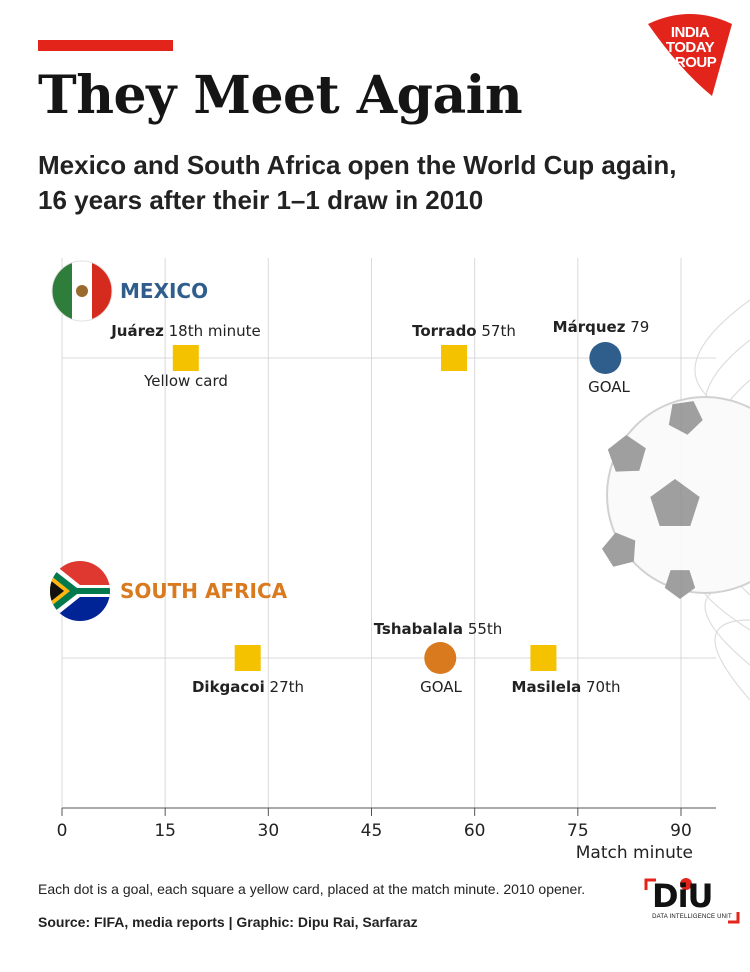  I want to click on team-name: MEXICO, so click(164, 291).